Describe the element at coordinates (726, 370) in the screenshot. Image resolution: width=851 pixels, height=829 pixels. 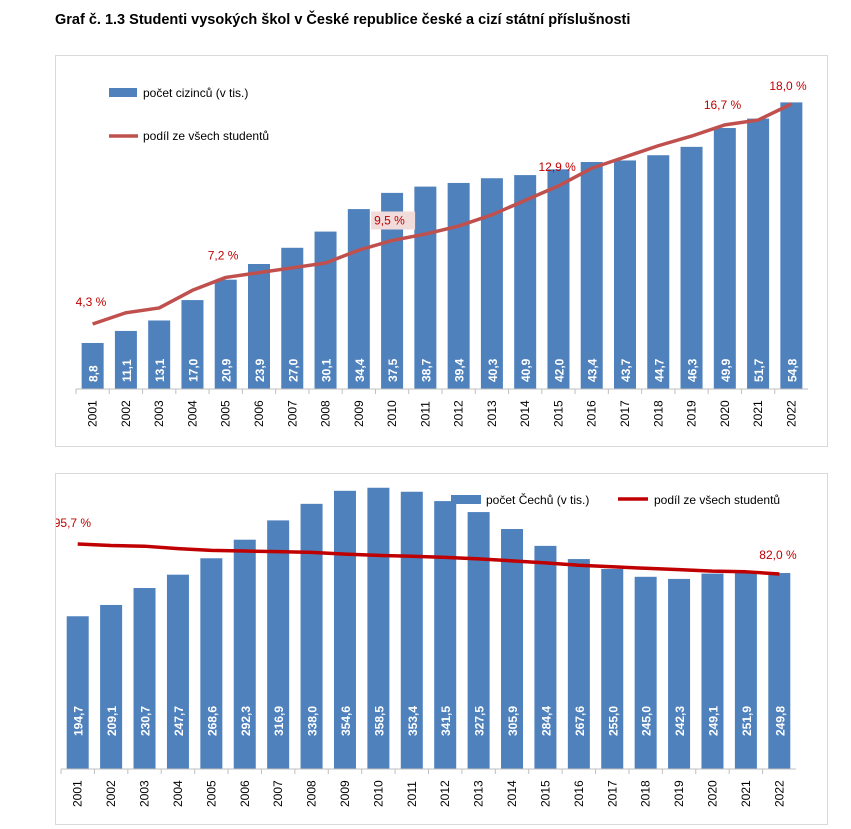
I see `bar-value-label: 49,9` at that location.